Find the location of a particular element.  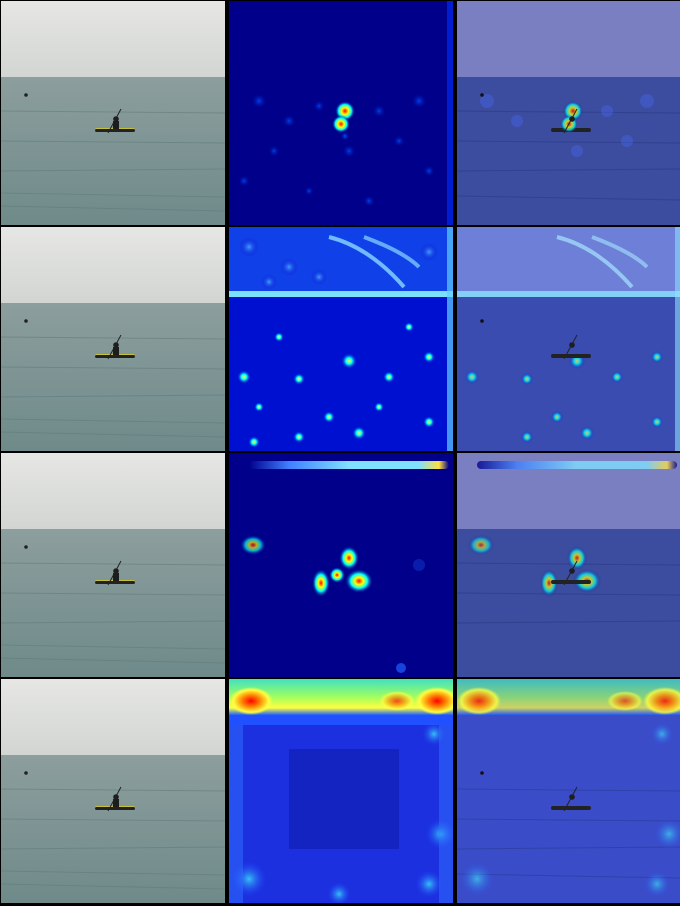

row2-original-photo is located at coordinates (113, 339).